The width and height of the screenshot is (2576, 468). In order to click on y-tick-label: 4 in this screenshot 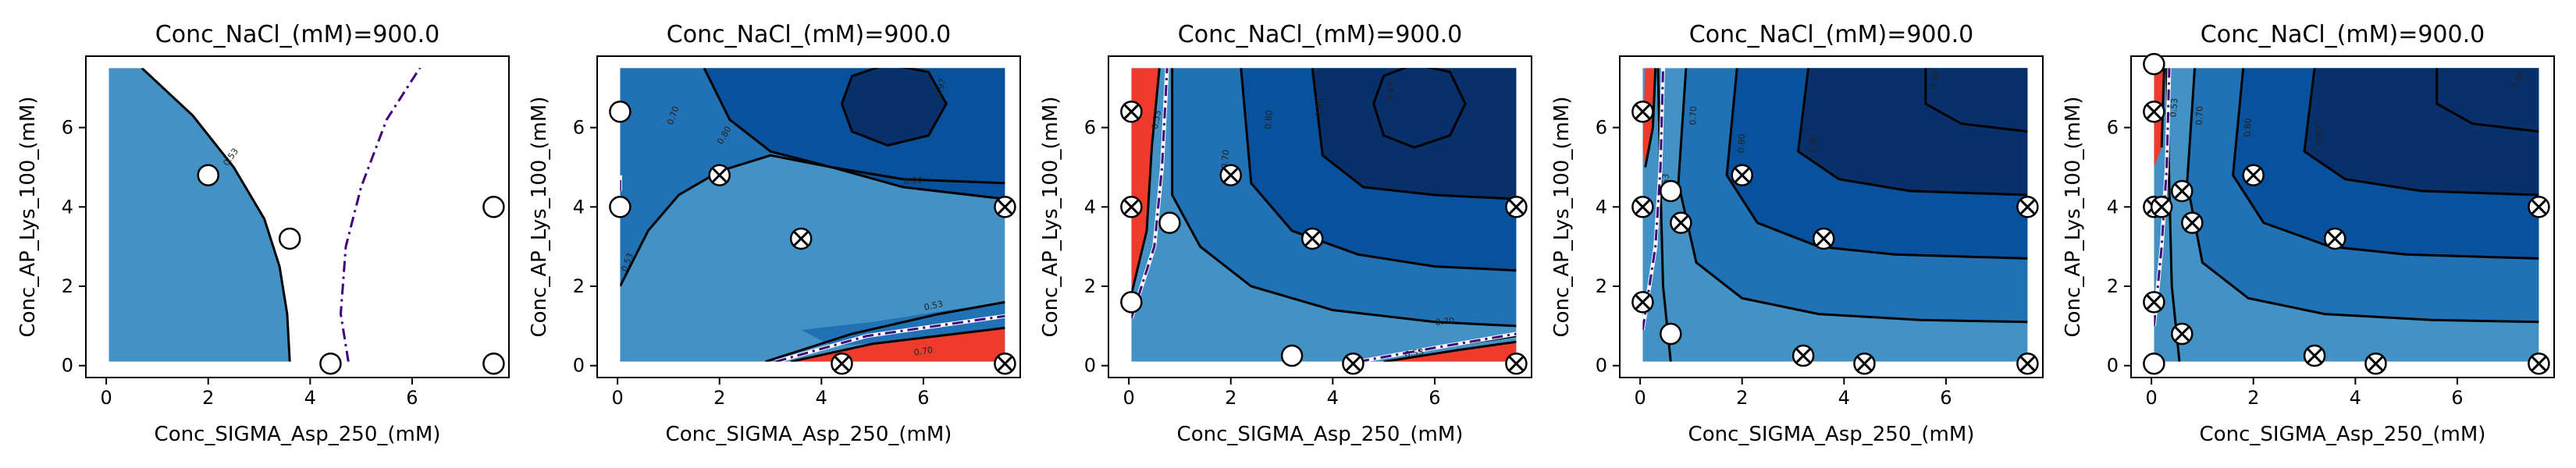, I will do `click(67, 207)`.